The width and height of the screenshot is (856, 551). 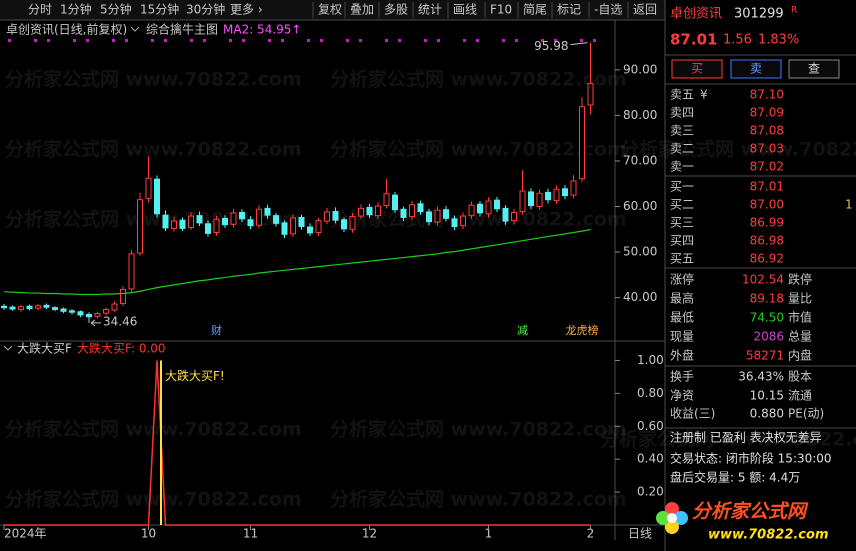 What do you see at coordinates (794, 11) in the screenshot?
I see `stock-flag: R` at bounding box center [794, 11].